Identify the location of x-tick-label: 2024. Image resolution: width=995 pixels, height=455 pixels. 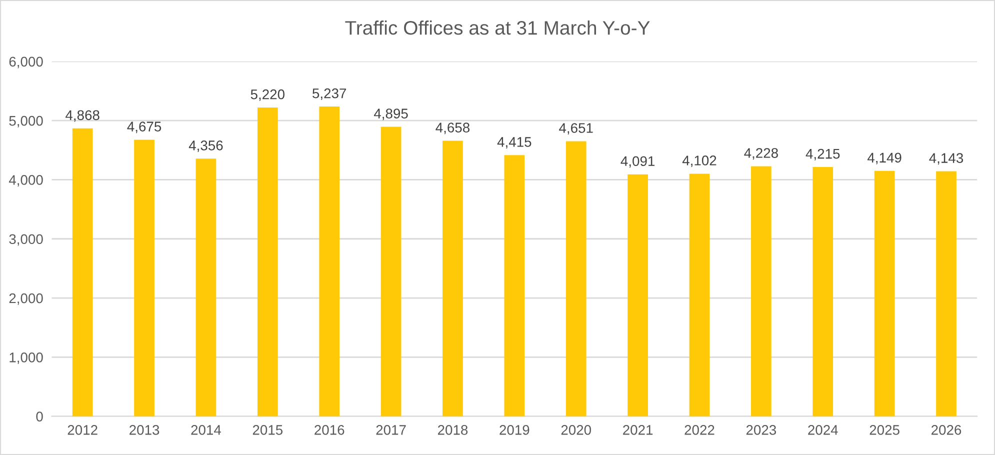
(823, 430).